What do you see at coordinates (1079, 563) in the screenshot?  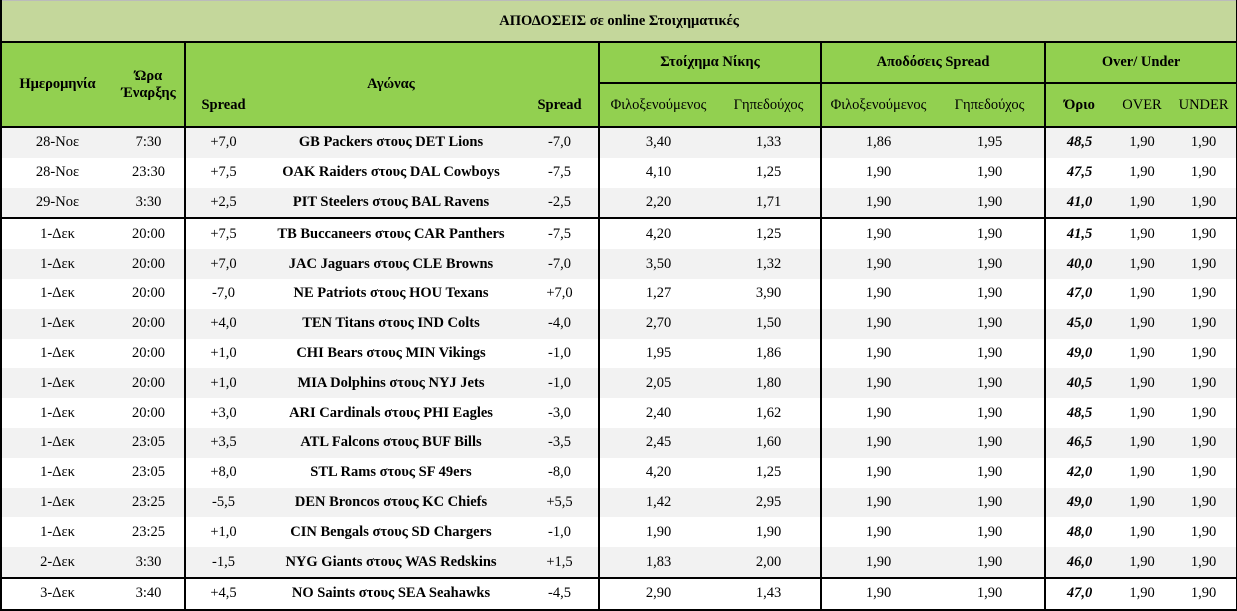 I see `limit-cell: 46,0` at bounding box center [1079, 563].